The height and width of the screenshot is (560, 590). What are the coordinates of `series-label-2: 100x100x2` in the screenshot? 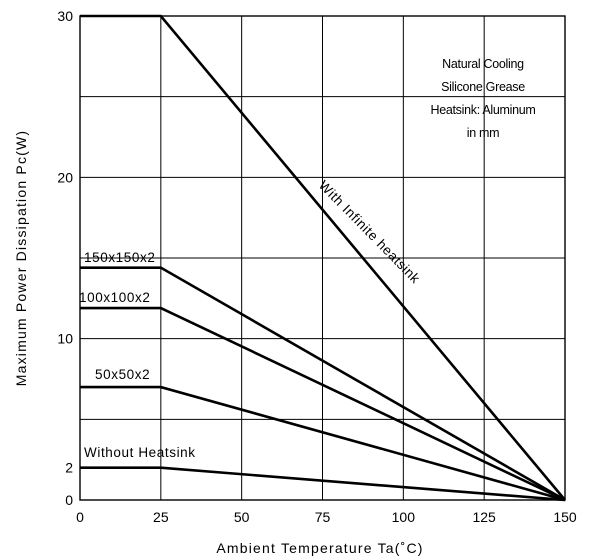 It's located at (114, 297).